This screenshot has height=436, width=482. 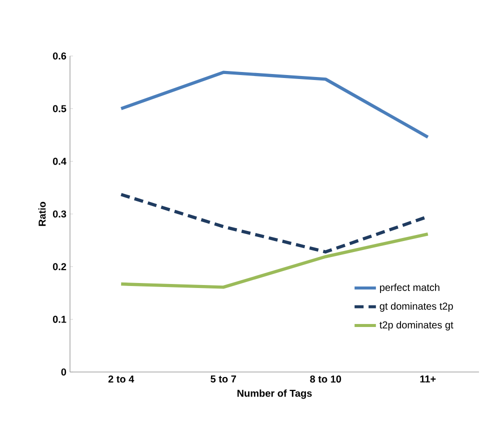 I want to click on x-tick-label: 11+, so click(x=428, y=379).